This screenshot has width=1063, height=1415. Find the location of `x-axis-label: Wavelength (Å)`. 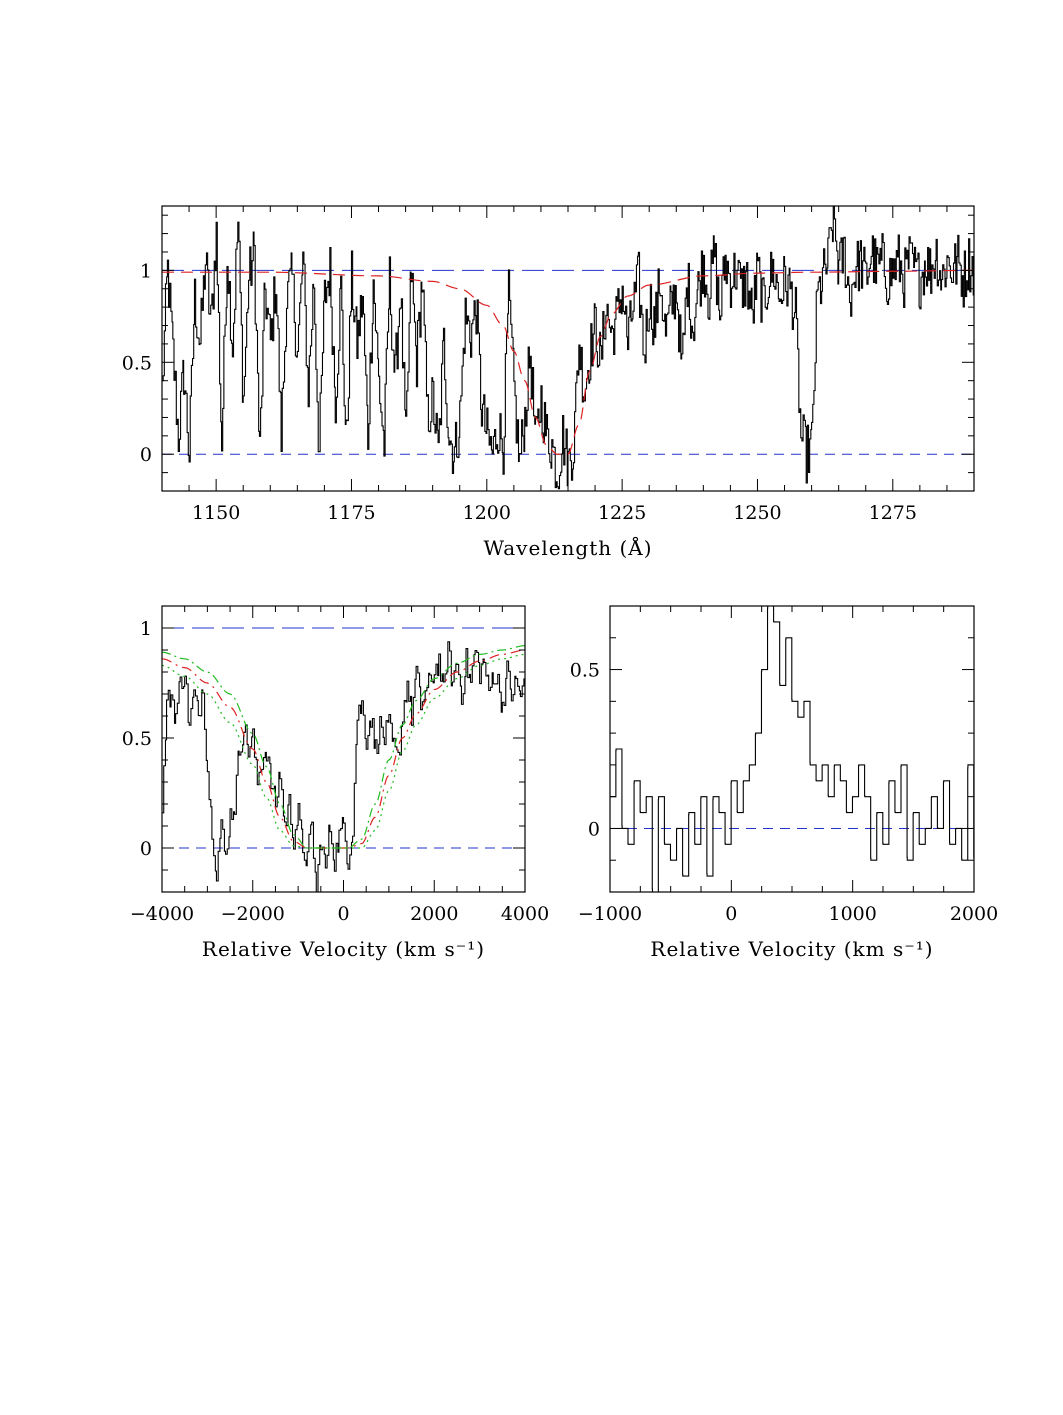

x-axis-label: Wavelength (Å) is located at coordinates (567, 547).